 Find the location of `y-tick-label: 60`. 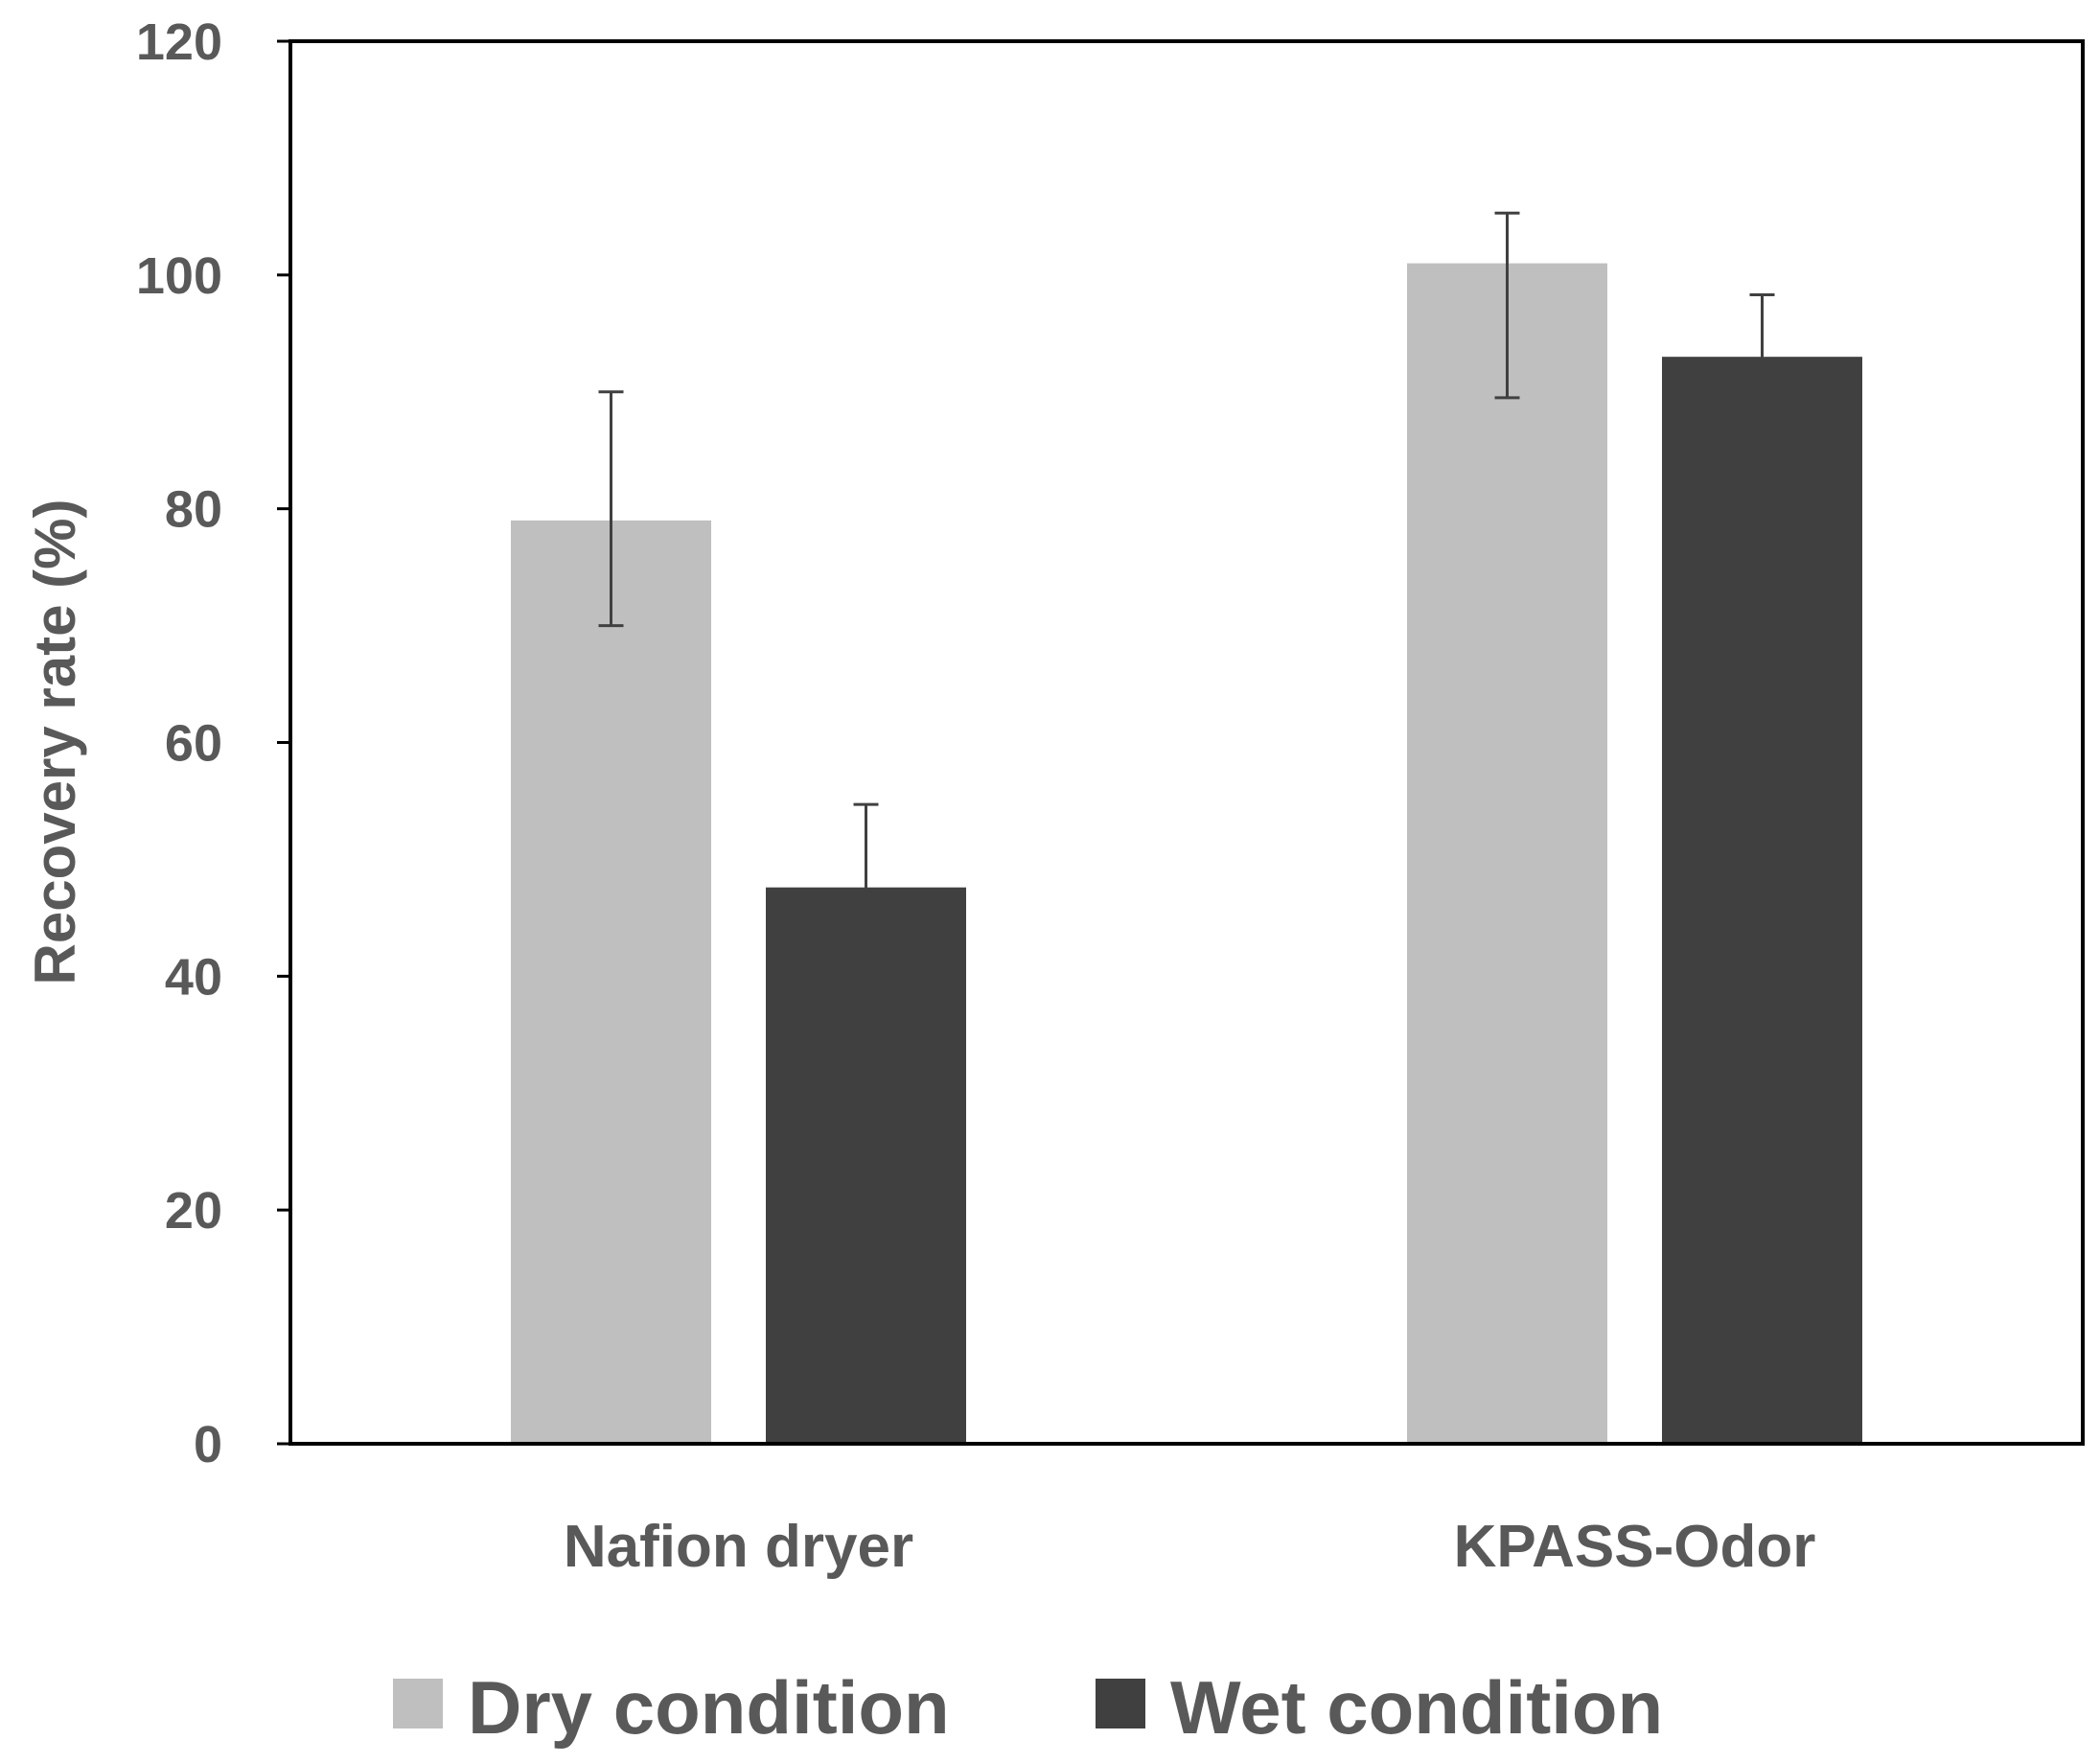

y-tick-label: 60 is located at coordinates (193, 744).